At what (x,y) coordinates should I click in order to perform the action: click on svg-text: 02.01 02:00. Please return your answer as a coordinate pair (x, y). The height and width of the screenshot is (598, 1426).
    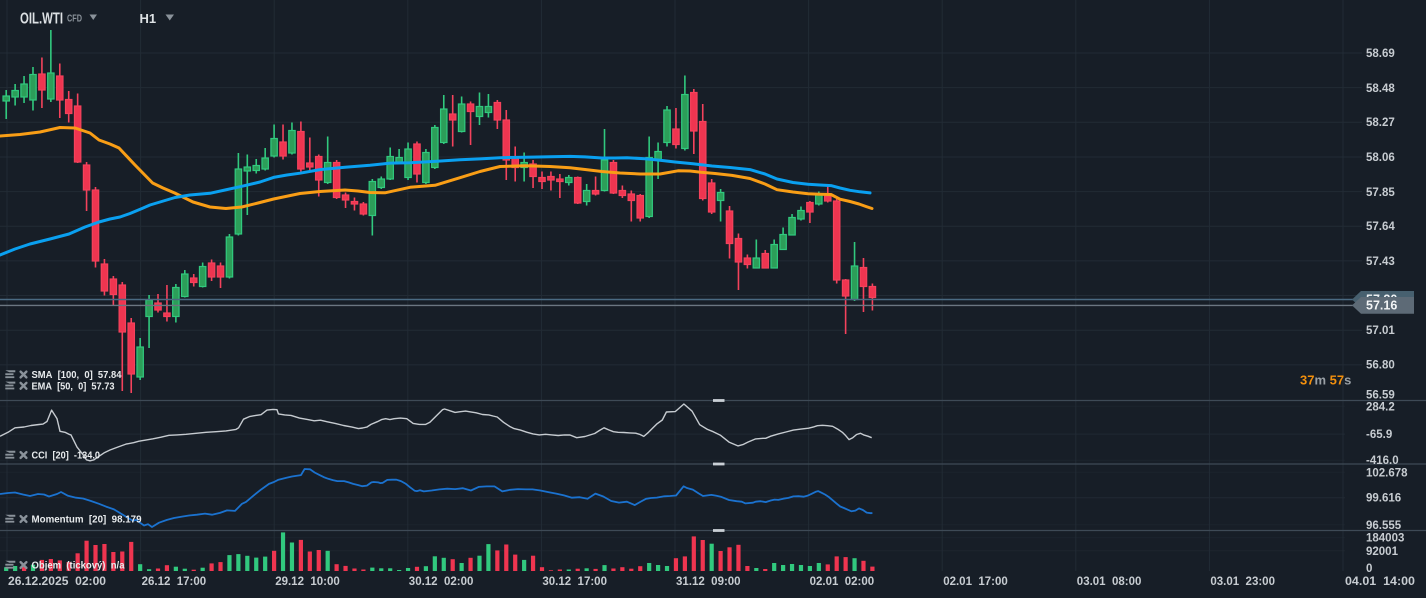
    Looking at the image, I should click on (842, 582).